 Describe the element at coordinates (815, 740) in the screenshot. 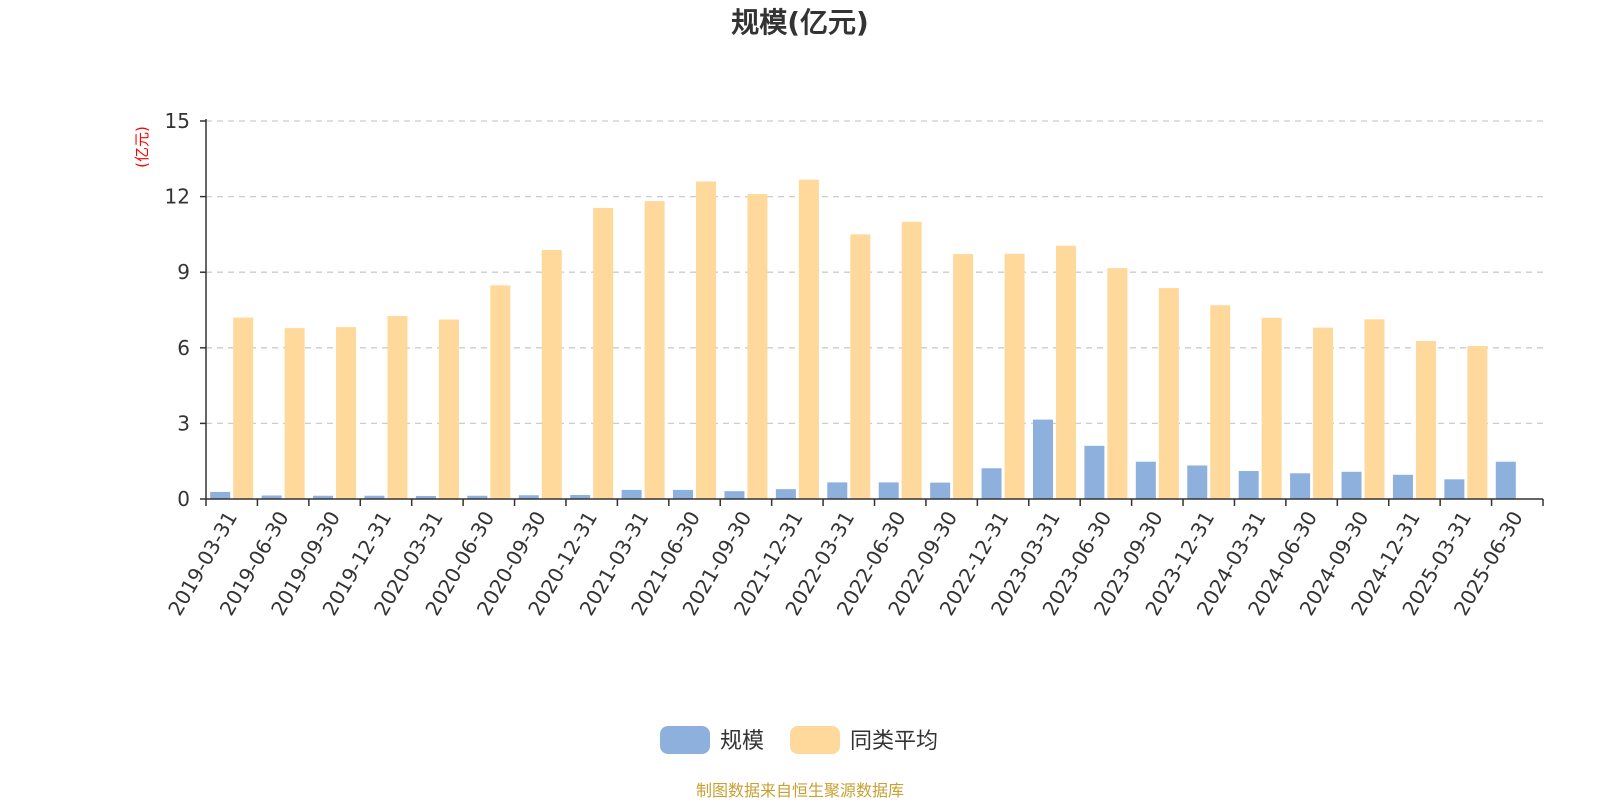

I see `legend-swatch-peer-average` at that location.